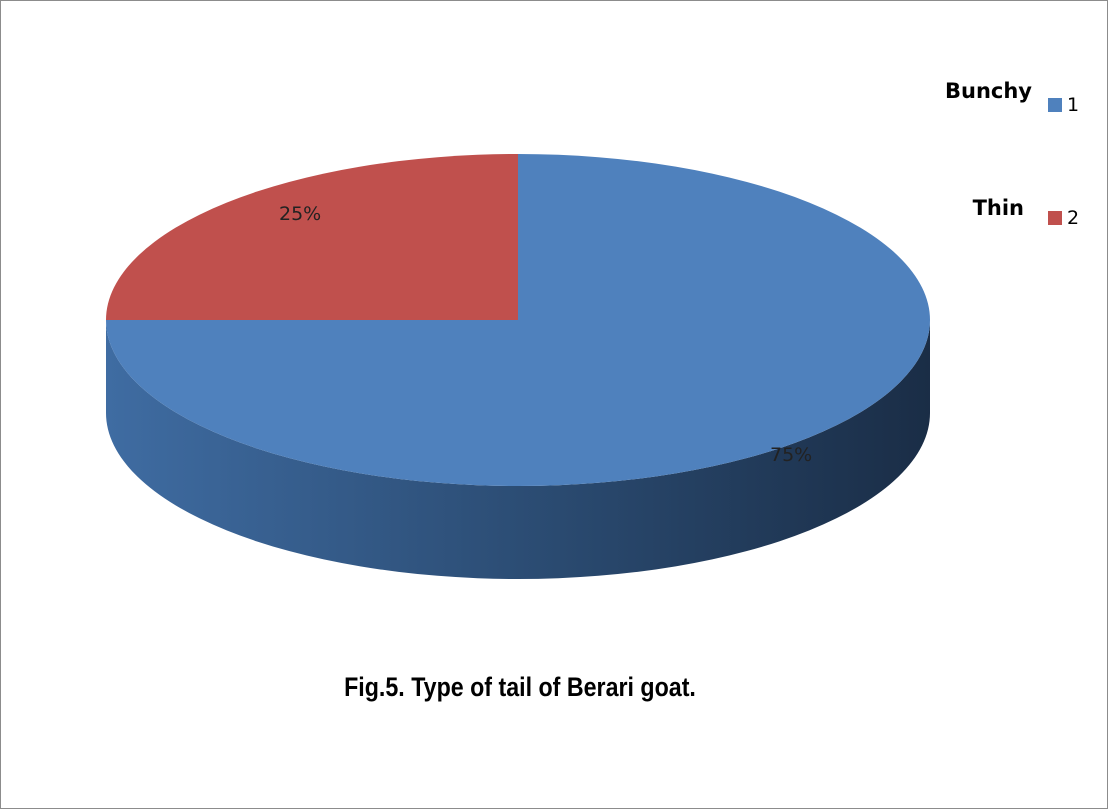 The width and height of the screenshot is (1108, 809). What do you see at coordinates (791, 455) in the screenshot?
I see `slice-label-1: 75%` at bounding box center [791, 455].